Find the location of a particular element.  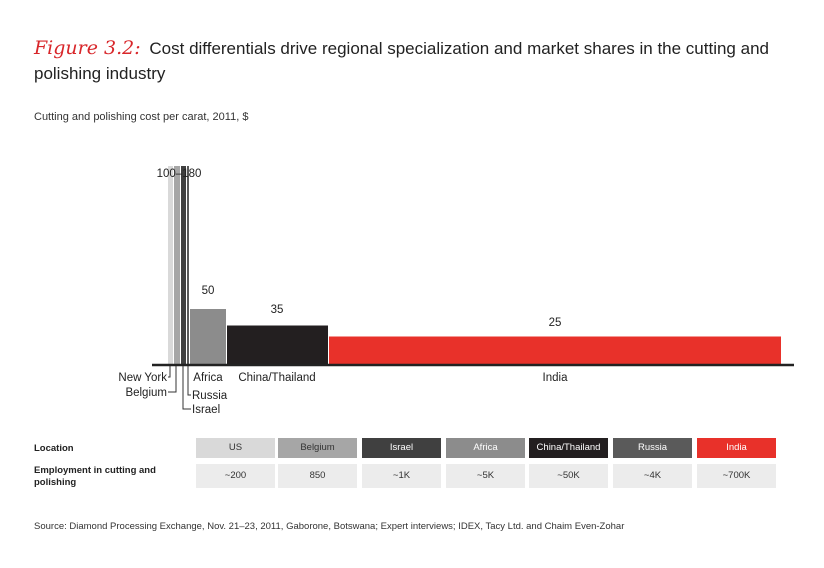

bar-africa is located at coordinates (208, 336).